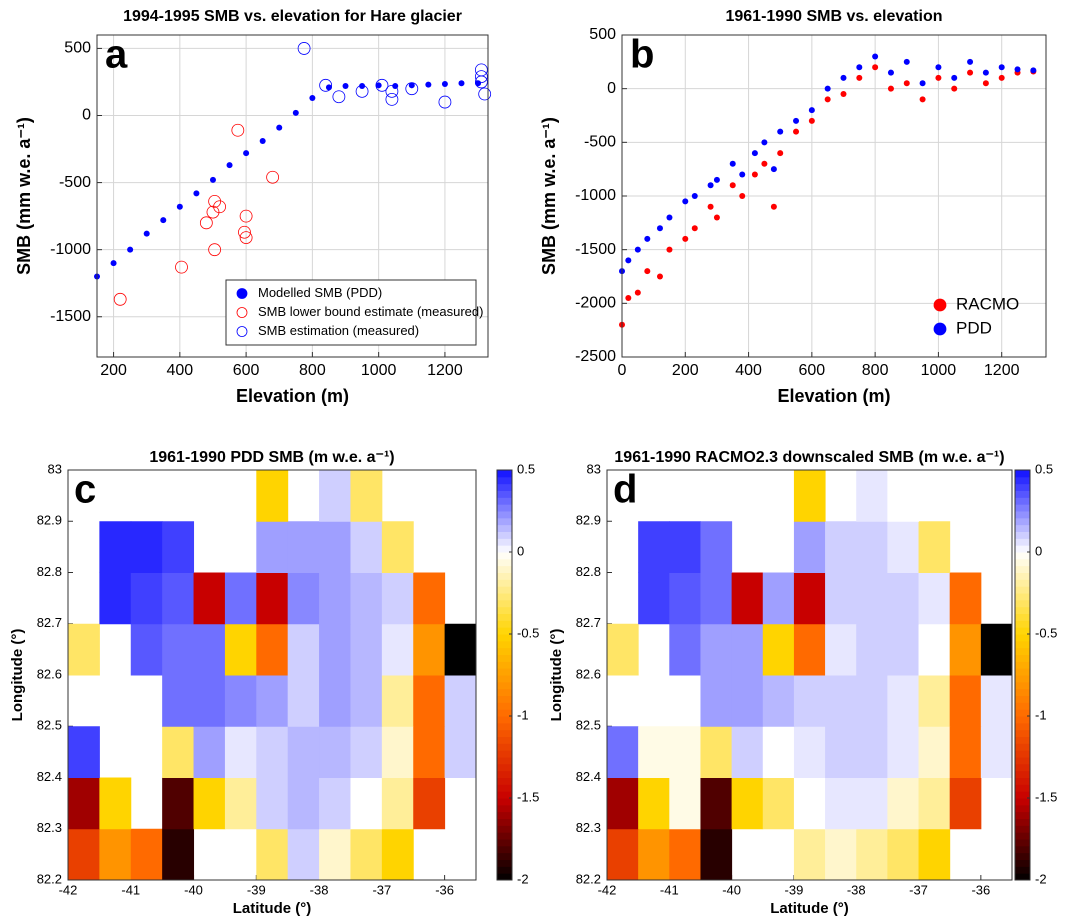 The height and width of the screenshot is (923, 1065). What do you see at coordinates (272, 908) in the screenshot?
I see `x-axis-label: Latitude (°)` at bounding box center [272, 908].